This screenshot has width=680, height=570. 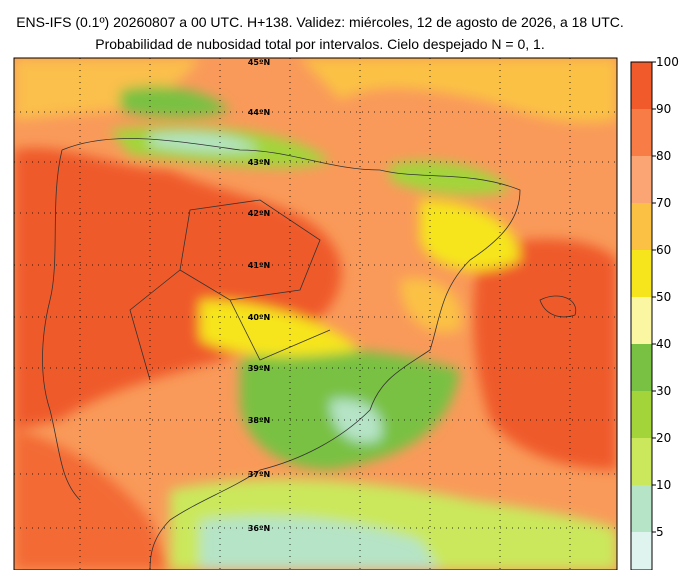 I want to click on latitude-label: 36ºN, so click(x=259, y=528).